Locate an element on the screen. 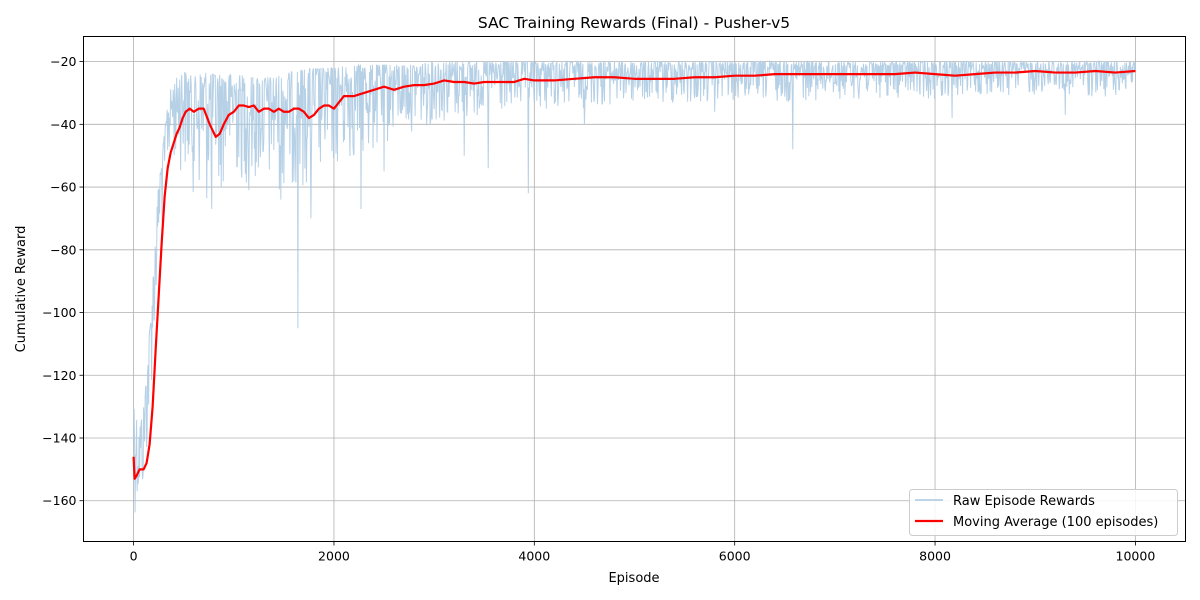  y-axis-label: Cumulative Reward is located at coordinates (21, 289).